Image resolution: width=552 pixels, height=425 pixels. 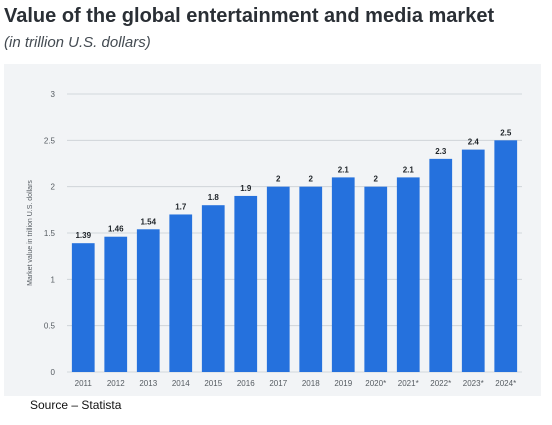 I want to click on x-tick-label: 2011, so click(x=84, y=383).